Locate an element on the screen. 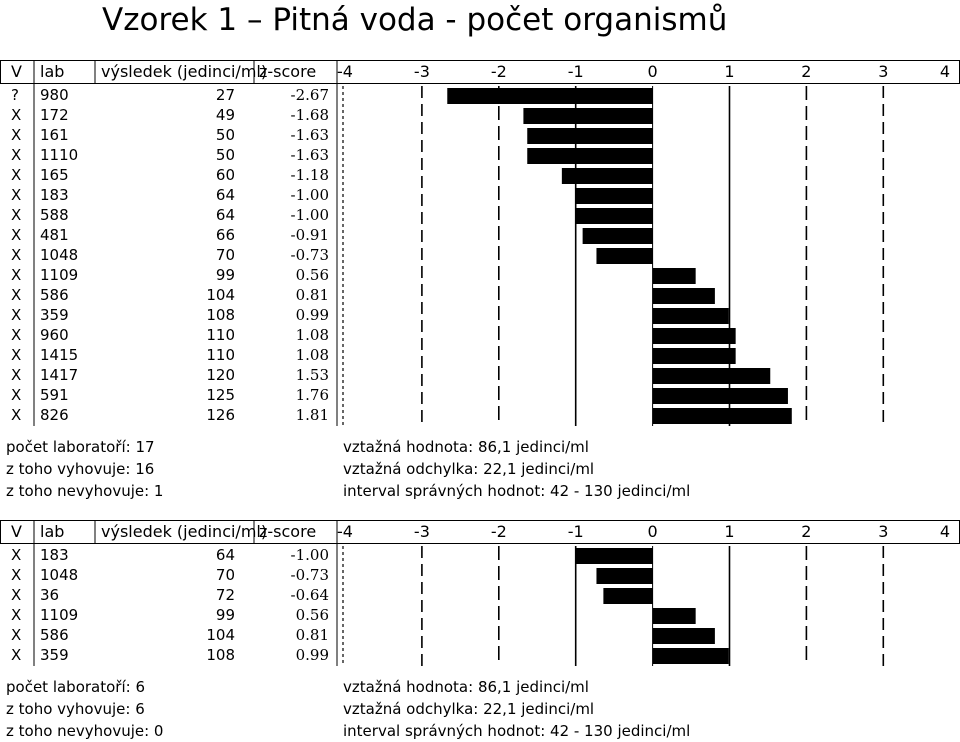  tick-label: -3 is located at coordinates (421, 531).